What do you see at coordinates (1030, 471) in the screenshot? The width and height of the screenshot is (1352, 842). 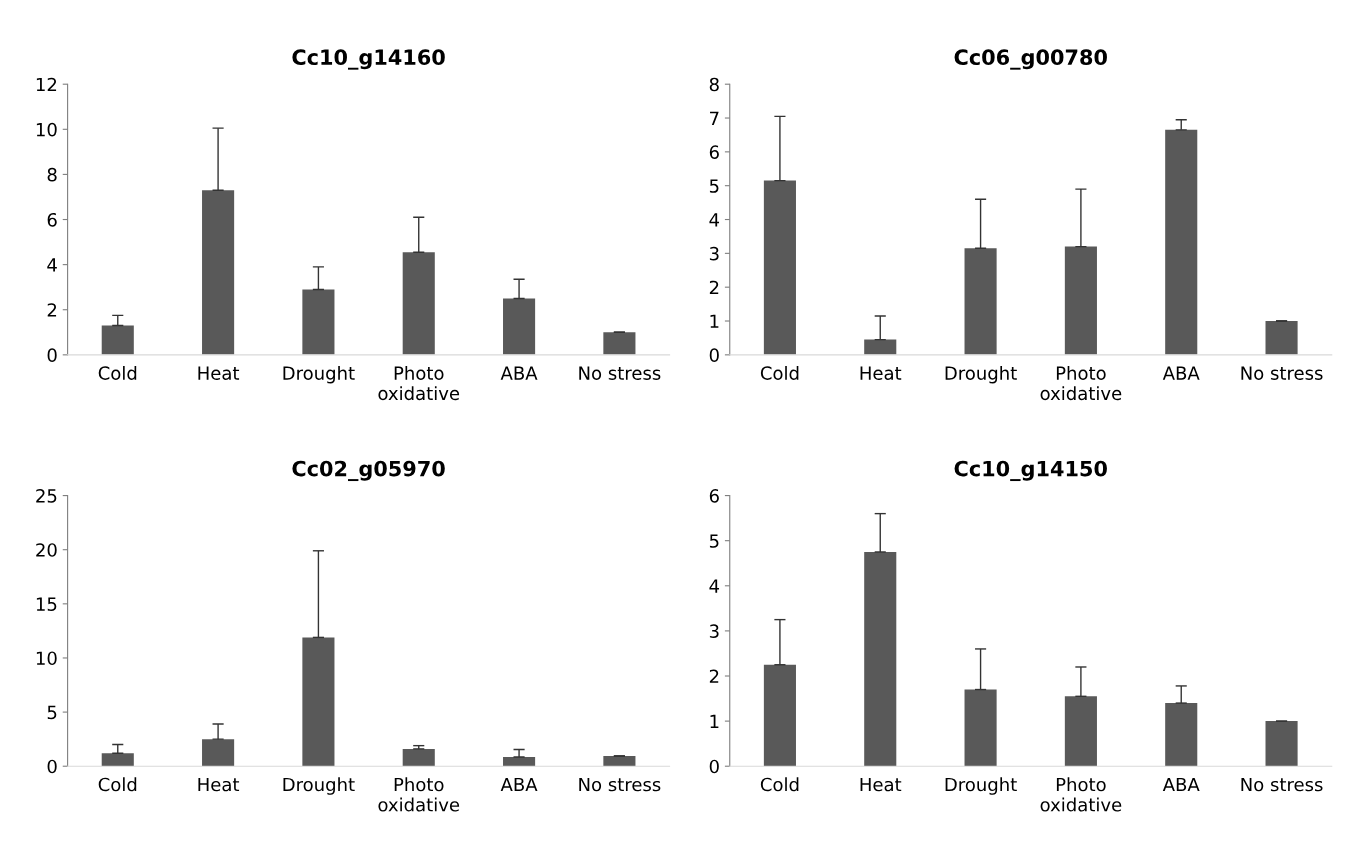 I see `chart-title: Cc10_g14150` at bounding box center [1030, 471].